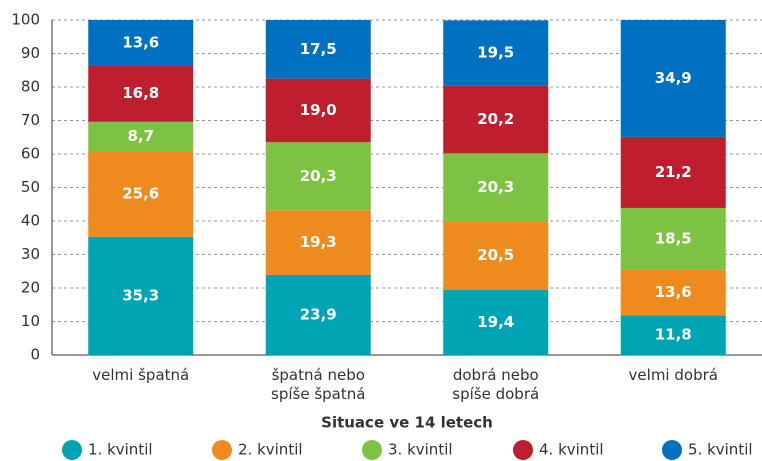 The width and height of the screenshot is (762, 461). What do you see at coordinates (30, 321) in the screenshot?
I see `y-tick-label: 10` at bounding box center [30, 321].